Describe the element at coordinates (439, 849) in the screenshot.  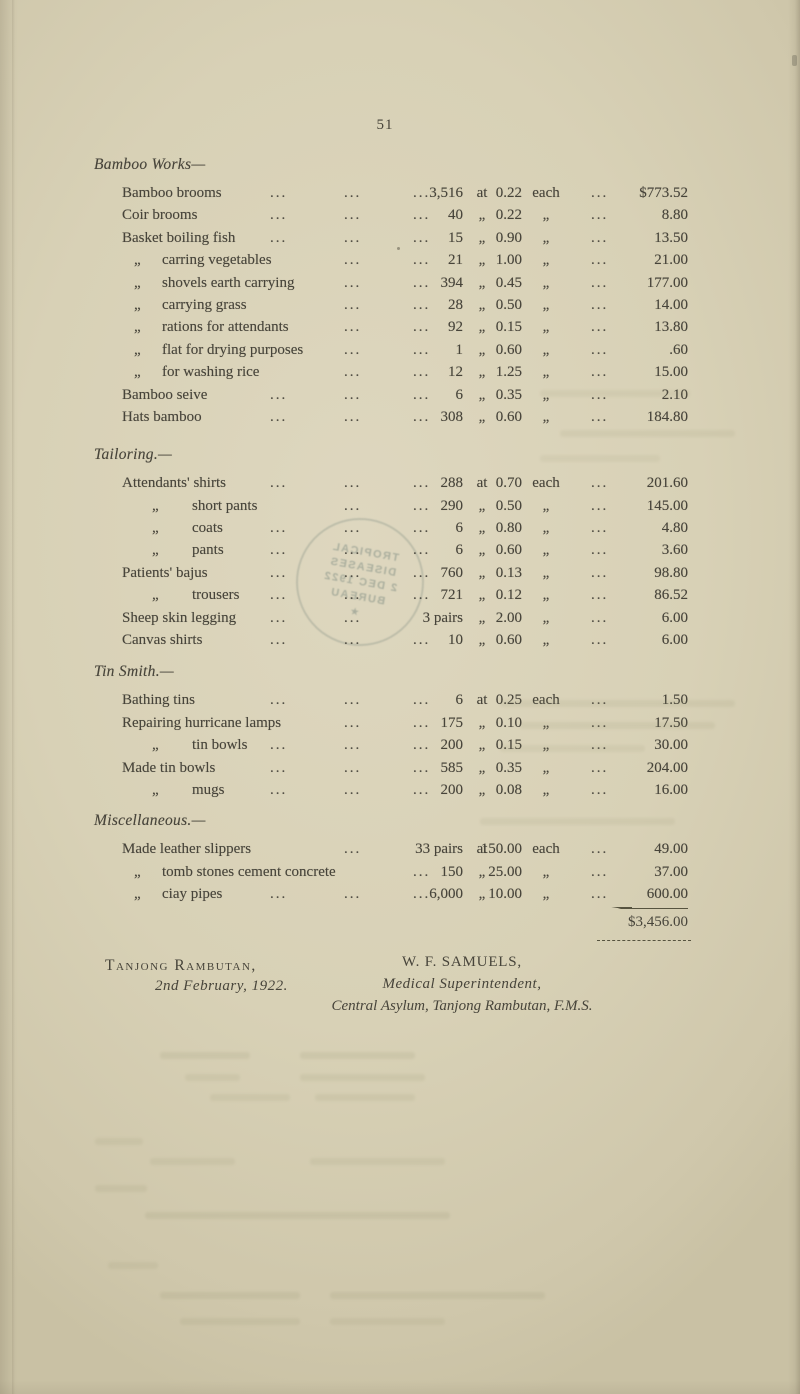
I see `quantity: 33 pairs` at that location.